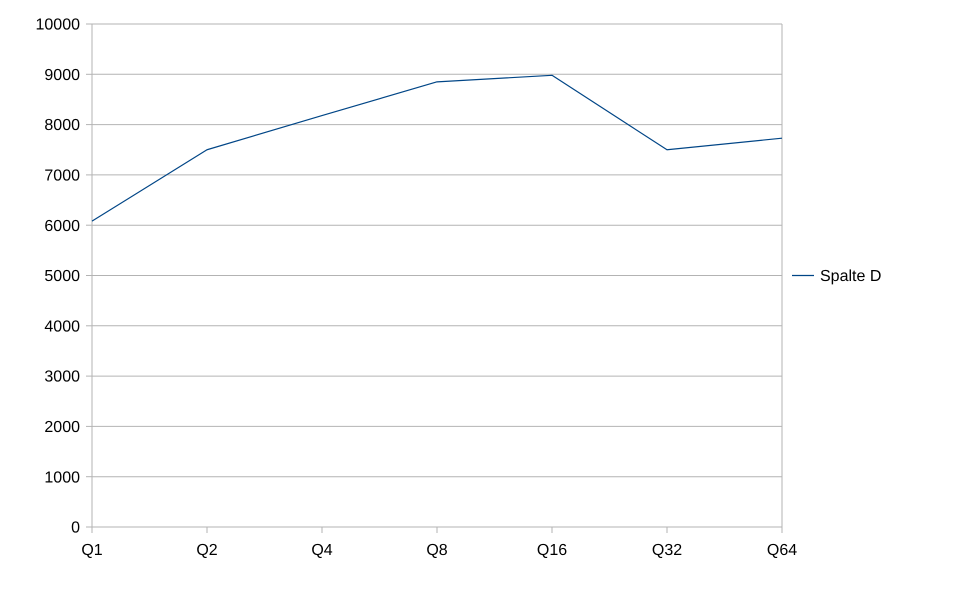 The width and height of the screenshot is (960, 600). What do you see at coordinates (92, 550) in the screenshot?
I see `x-tick-label: Q1` at bounding box center [92, 550].